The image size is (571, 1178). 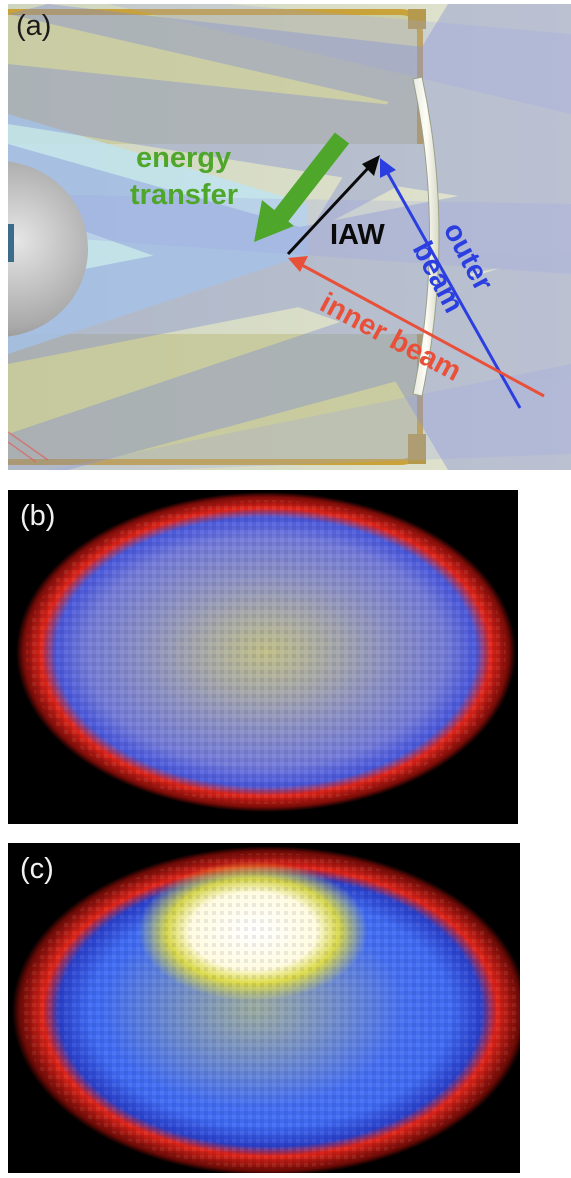 I want to click on energy-transfer-arrow, so click(x=302, y=187).